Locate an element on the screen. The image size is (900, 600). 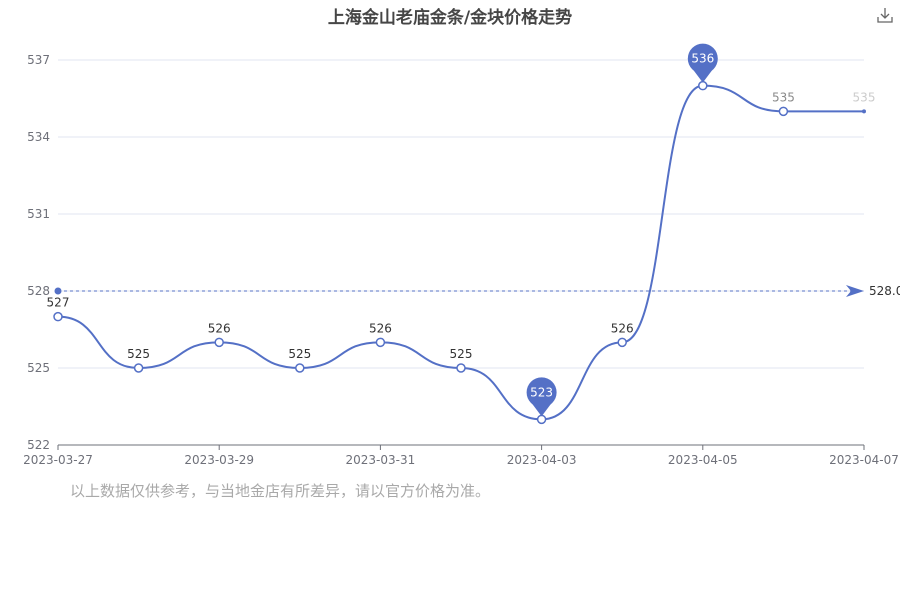
x-tick-label: 2023-04-03 is located at coordinates (542, 460).